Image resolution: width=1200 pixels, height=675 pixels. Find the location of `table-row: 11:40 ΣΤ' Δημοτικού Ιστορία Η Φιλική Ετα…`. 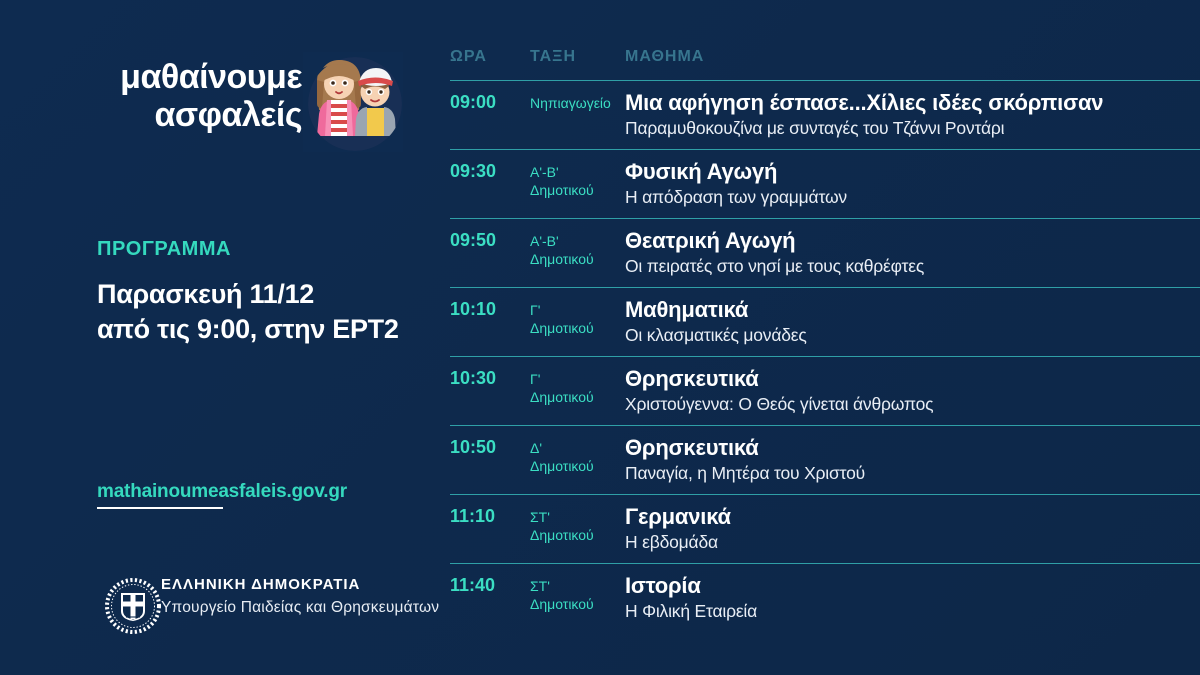

table-row: 11:40 ΣΤ' Δημοτικού Ιστορία Η Φιλική Ετα… is located at coordinates (825, 598).